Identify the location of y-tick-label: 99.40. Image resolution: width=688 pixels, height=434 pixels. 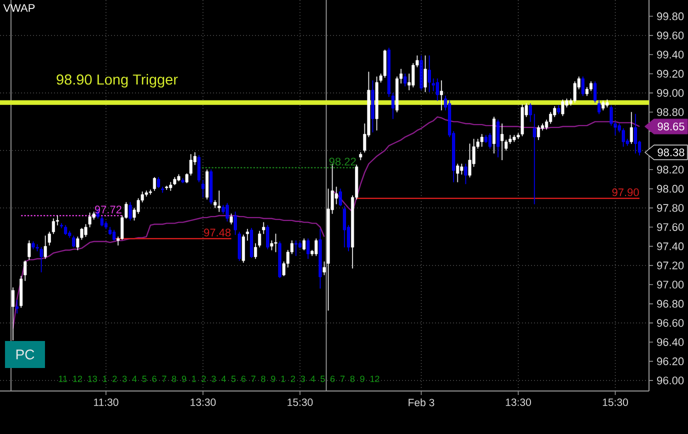
(670, 54).